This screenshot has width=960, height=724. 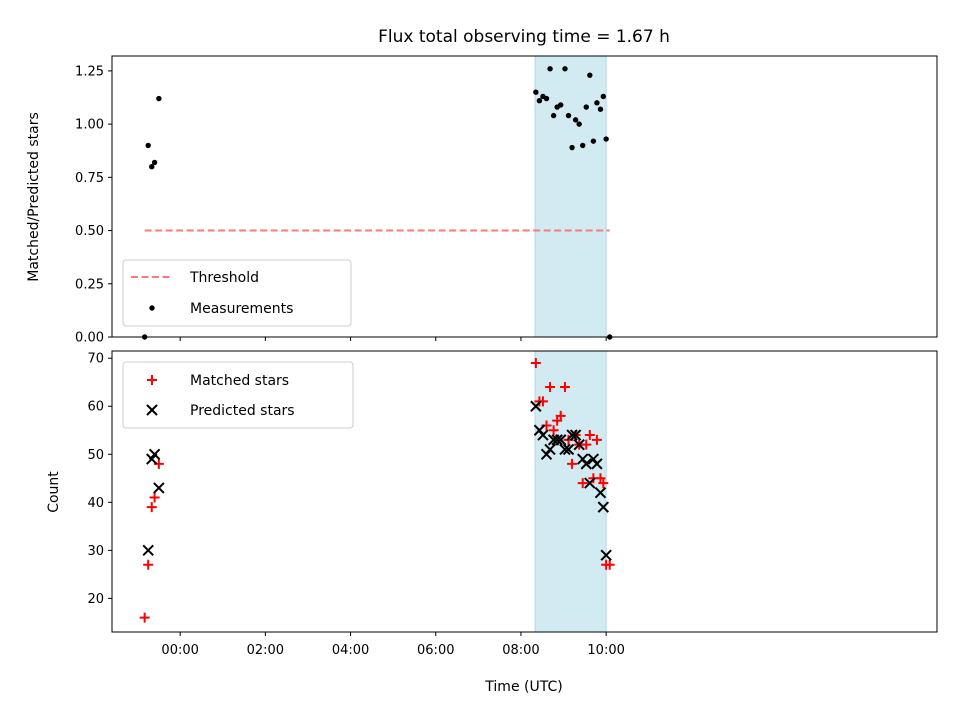 I want to click on top-y-axis-label: Matched/Predicted stars, so click(x=34, y=197).